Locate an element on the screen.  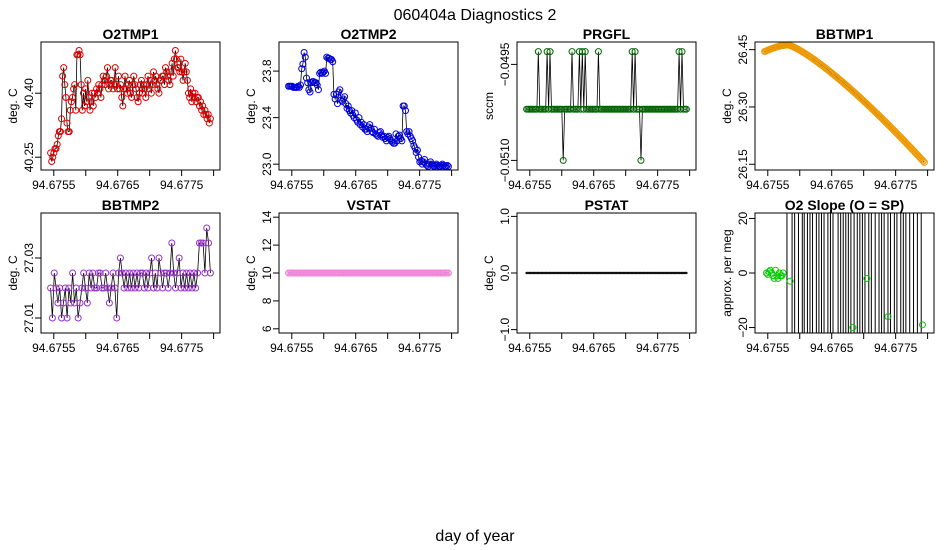
y-tick-label: 27.01 is located at coordinates (29, 318).